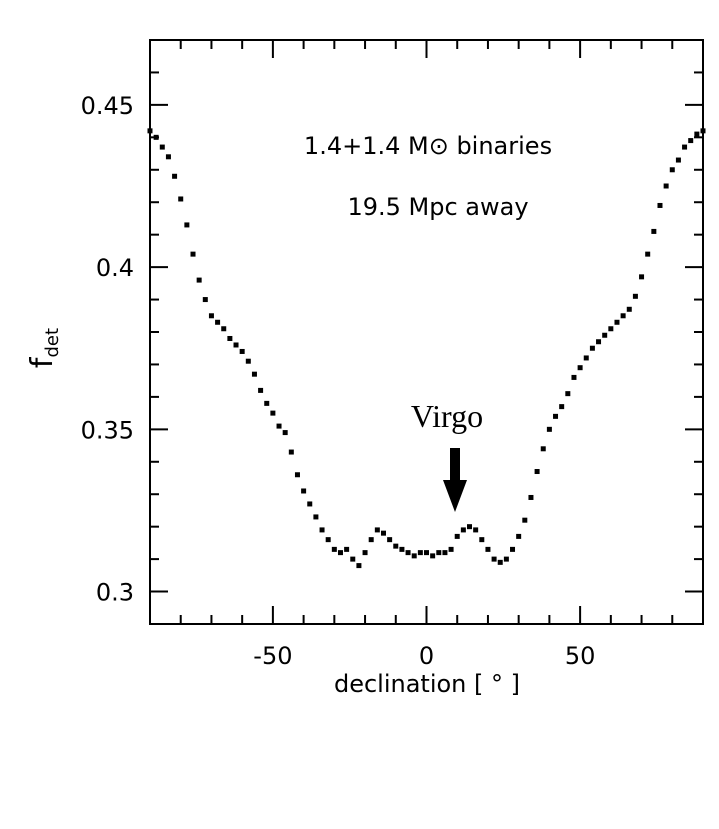  Describe the element at coordinates (426, 656) in the screenshot. I see `x-tick-label: 0` at that location.